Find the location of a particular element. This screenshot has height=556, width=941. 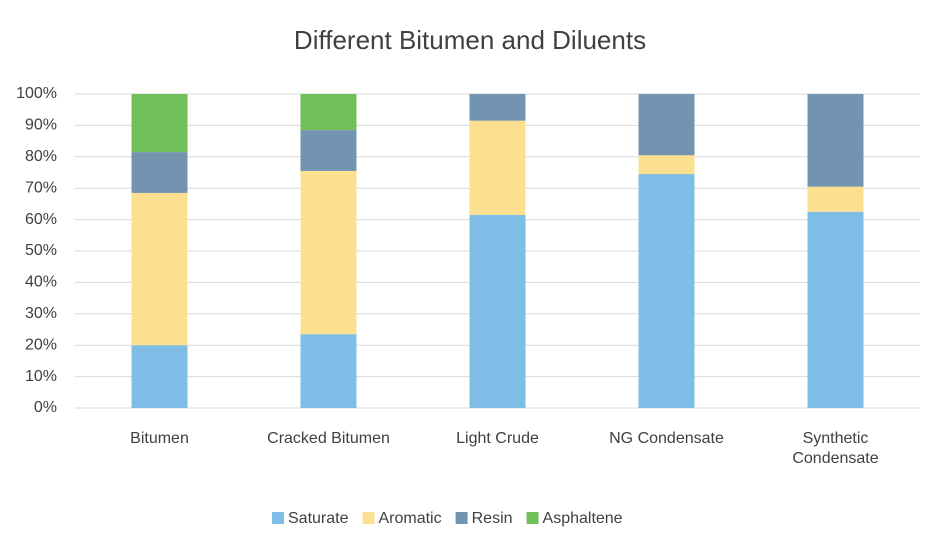

legend-label: Aromatic is located at coordinates (409, 518).